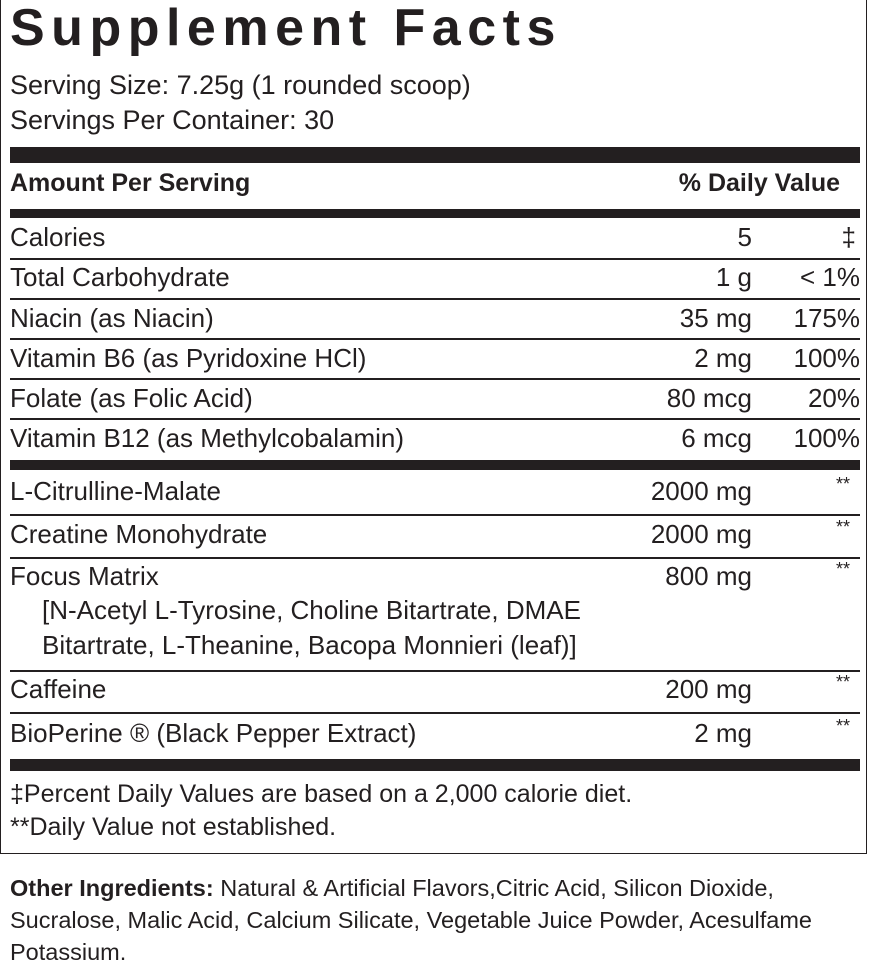 This screenshot has height=968, width=870. What do you see at coordinates (115, 491) in the screenshot?
I see `ingredient-name: L-Citrulline-Malate` at bounding box center [115, 491].